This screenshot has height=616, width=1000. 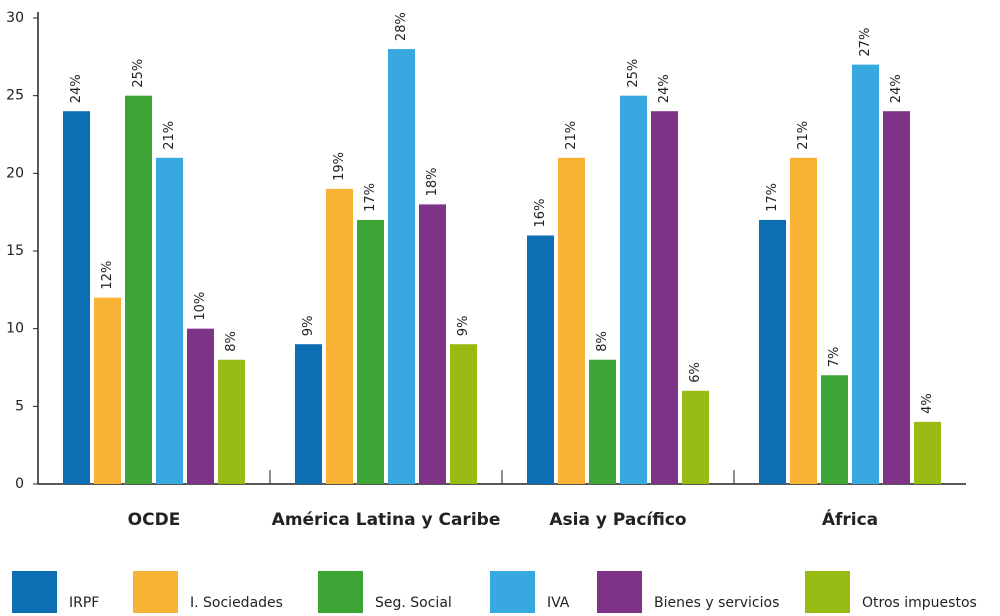 I want to click on category-label: América Latina y Caribe, so click(x=386, y=520).